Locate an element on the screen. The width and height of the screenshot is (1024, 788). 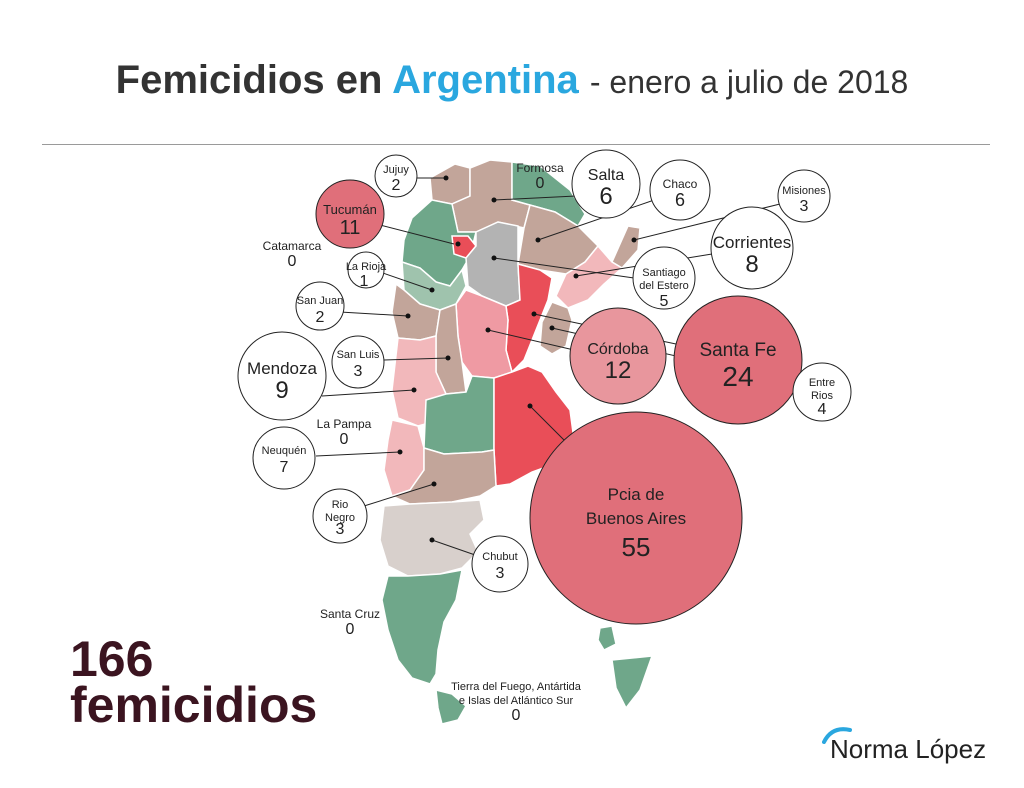
bubble-rio-negro is located at coordinates (340, 516).